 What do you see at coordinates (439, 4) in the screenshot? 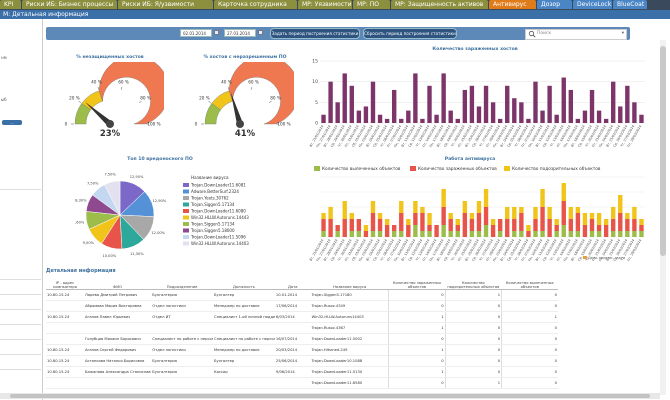
I see `tab-7: МР: Защищенность активов` at bounding box center [439, 4].